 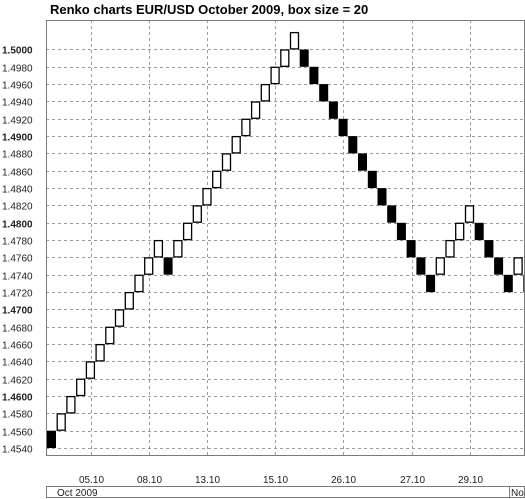 What do you see at coordinates (17, 433) in the screenshot?
I see `y-tick-label: 1.4560` at bounding box center [17, 433].